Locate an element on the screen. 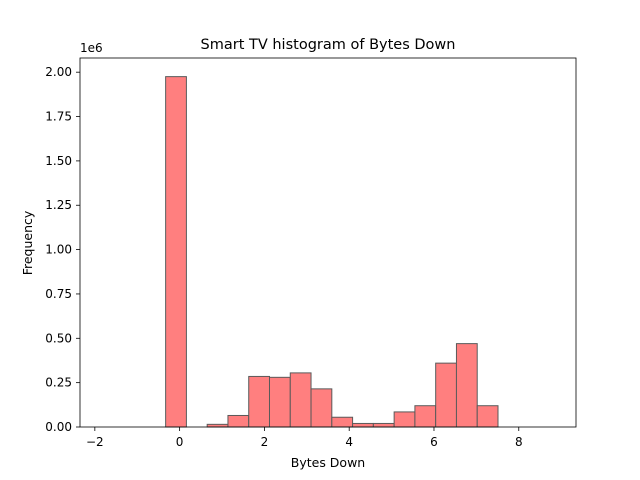  chart-title: Smart TV histogram of Bytes Down is located at coordinates (328, 45).